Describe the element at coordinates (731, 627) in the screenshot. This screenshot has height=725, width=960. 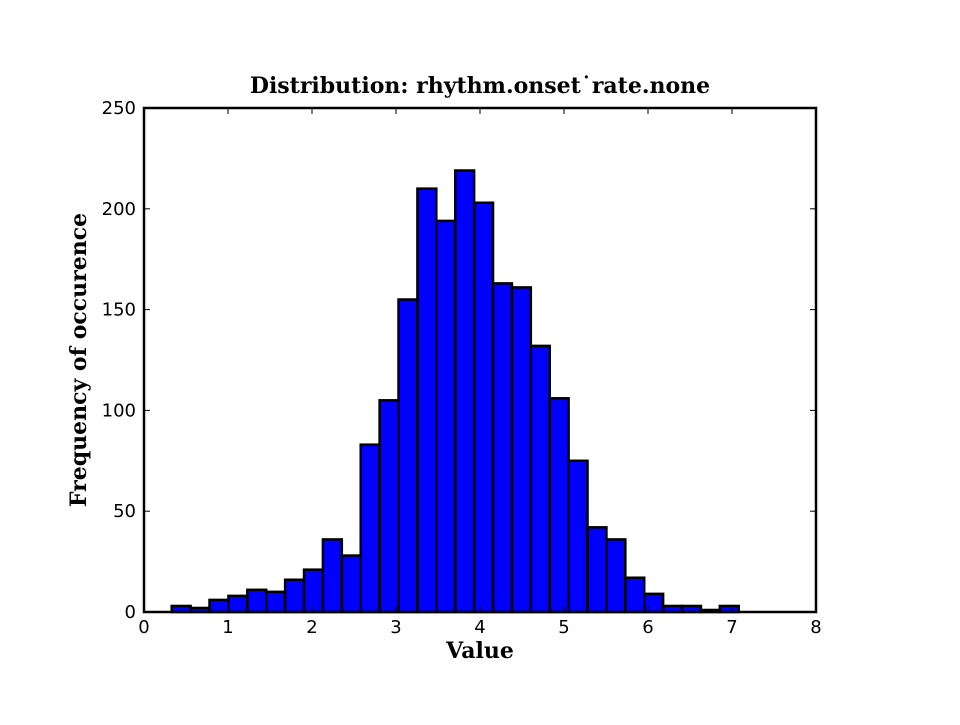
I see `x-tick-label: 7` at that location.